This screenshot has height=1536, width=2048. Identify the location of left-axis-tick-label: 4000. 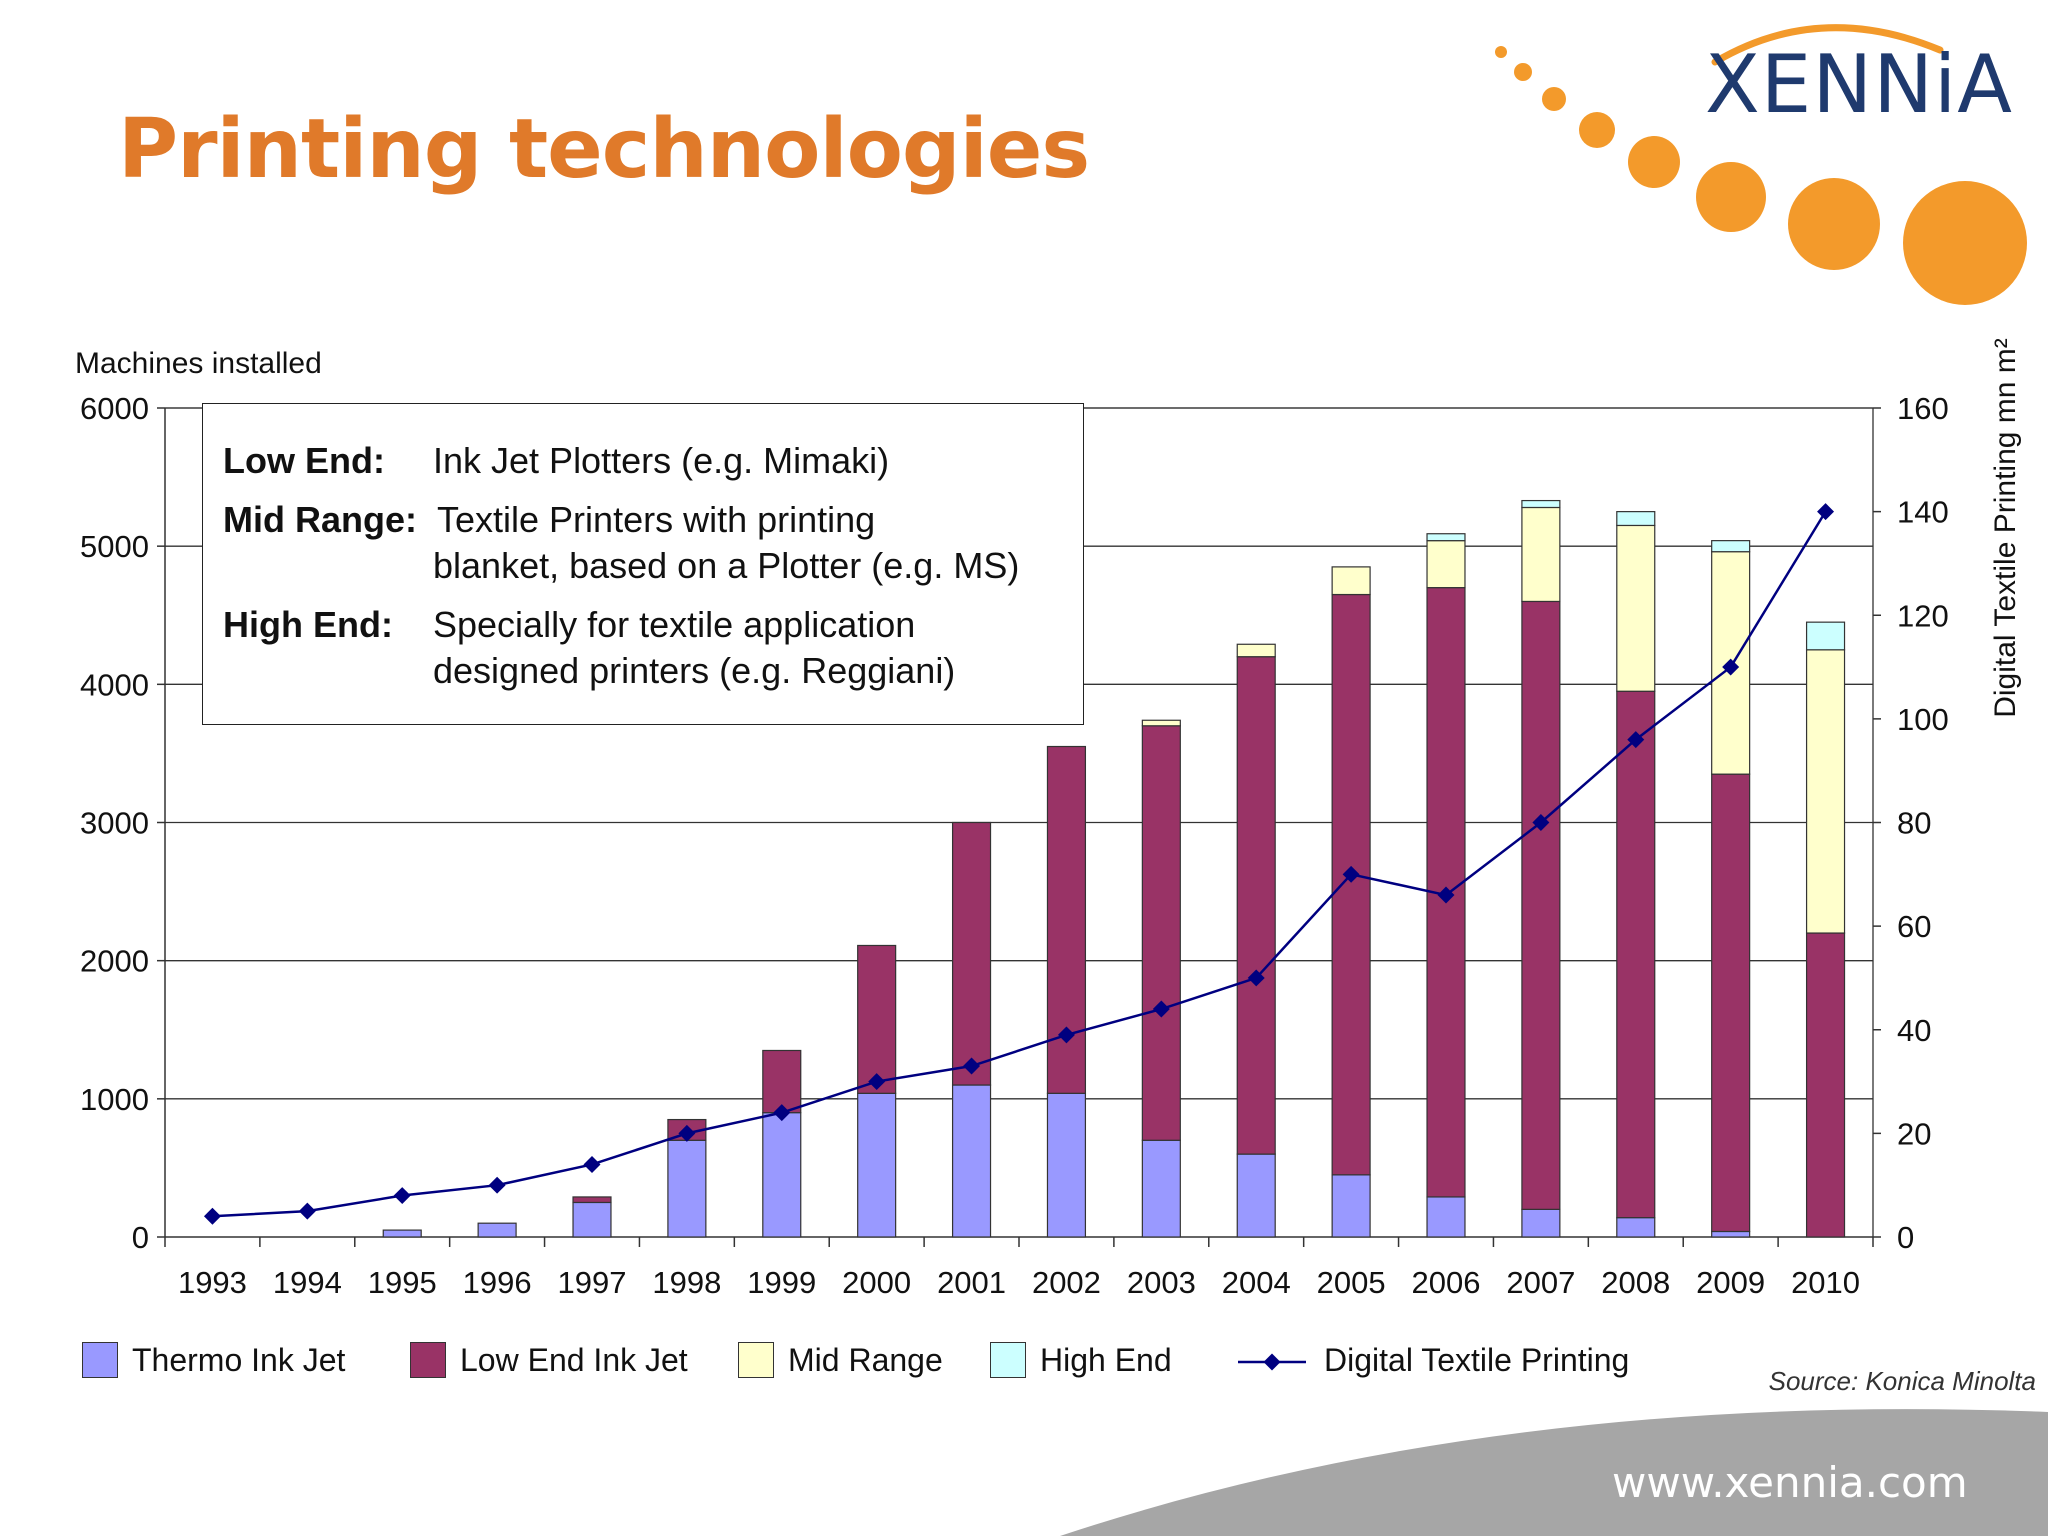
(114, 684).